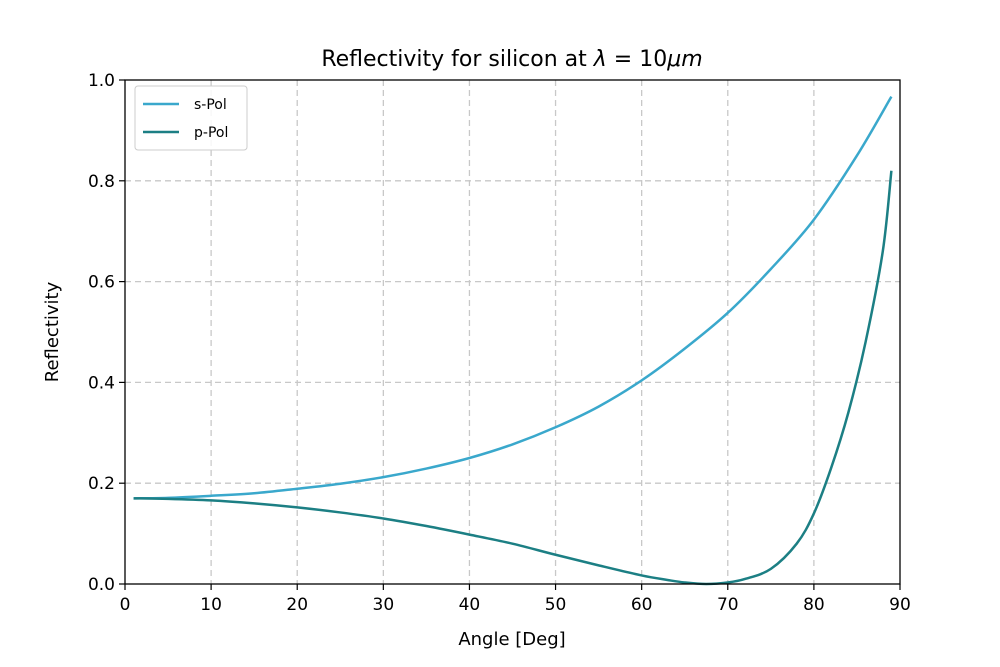 The height and width of the screenshot is (667, 1000). I want to click on x-tick-label: 60, so click(642, 605).